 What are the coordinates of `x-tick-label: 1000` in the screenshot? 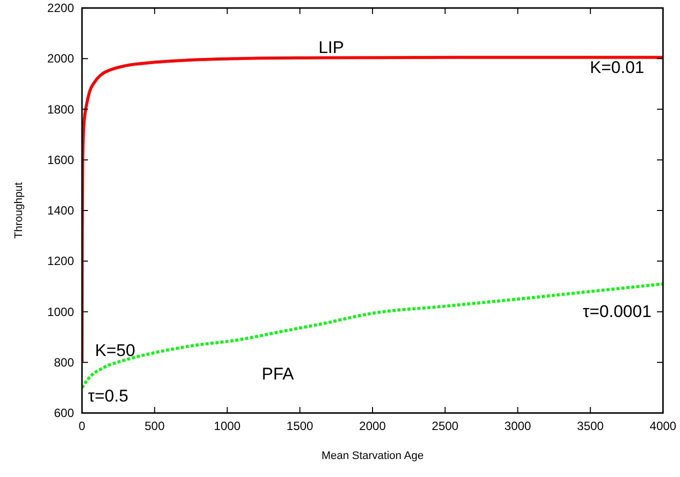 It's located at (227, 426).